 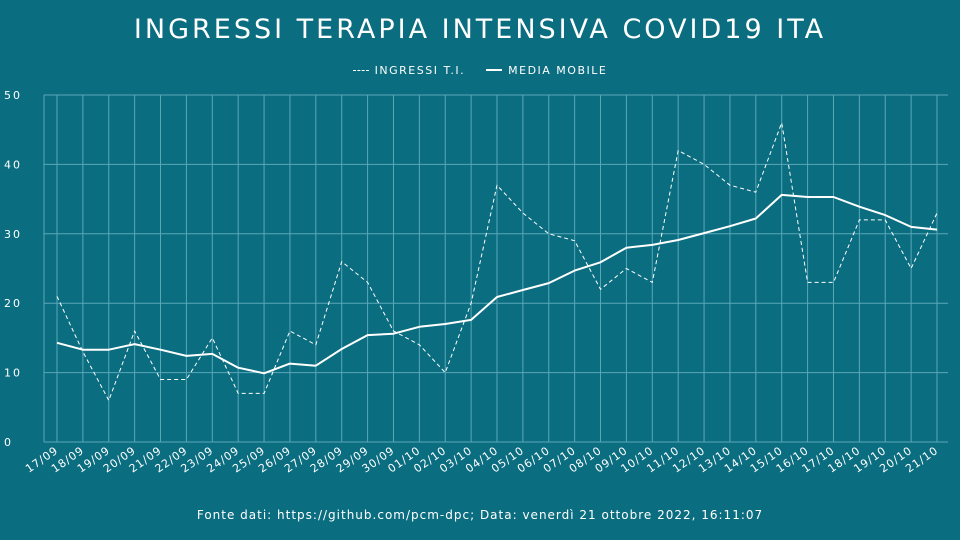 What do you see at coordinates (420, 70) in the screenshot?
I see `legend-label-ingressi: INGRESSI T.I.` at bounding box center [420, 70].